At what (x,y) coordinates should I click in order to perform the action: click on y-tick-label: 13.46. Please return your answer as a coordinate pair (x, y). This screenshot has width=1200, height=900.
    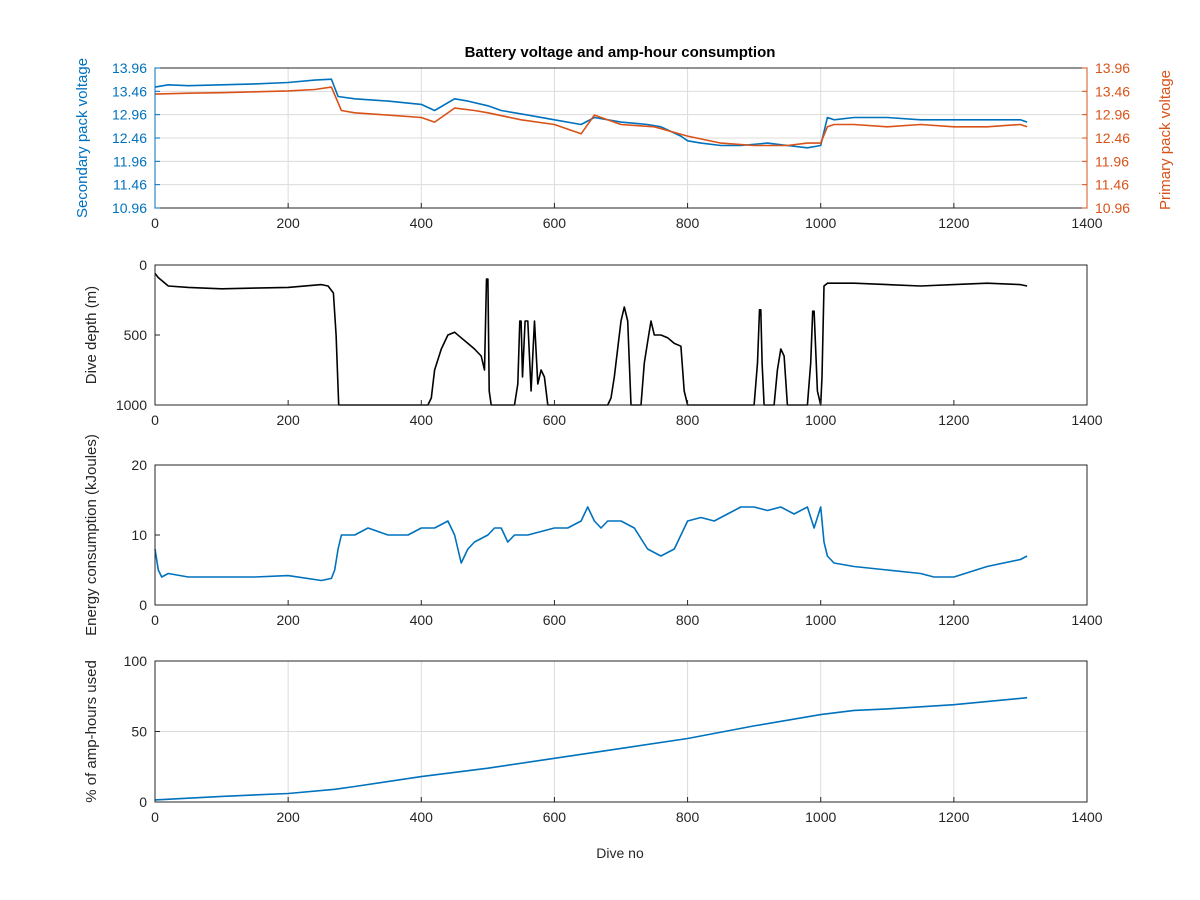
    Looking at the image, I should click on (129, 91).